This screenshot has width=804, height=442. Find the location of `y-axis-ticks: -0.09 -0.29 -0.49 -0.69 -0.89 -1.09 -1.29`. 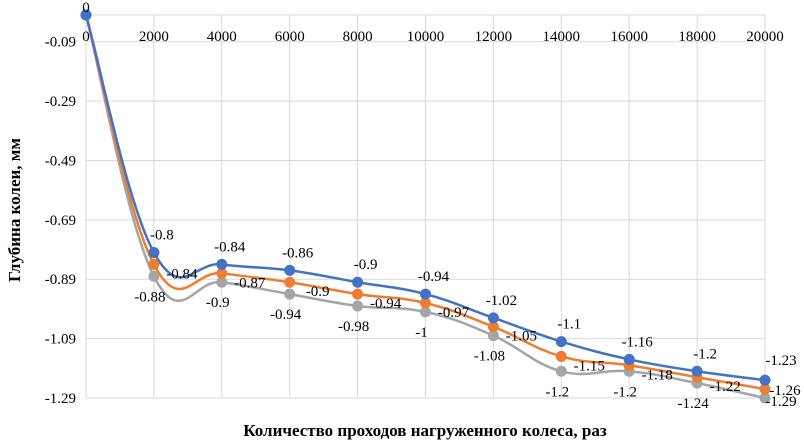

y-axis-ticks: -0.09 -0.29 -0.49 -0.69 -0.89 -1.09 -1.29 is located at coordinates (60, 221).